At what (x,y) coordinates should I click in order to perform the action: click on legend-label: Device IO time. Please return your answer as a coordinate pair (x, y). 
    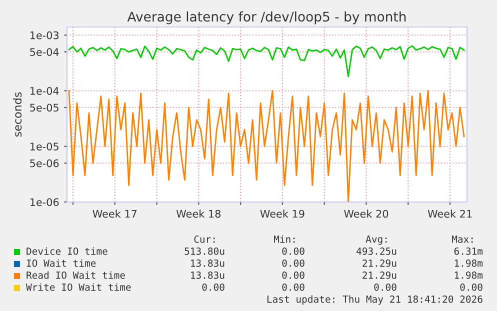
    Looking at the image, I should click on (67, 251).